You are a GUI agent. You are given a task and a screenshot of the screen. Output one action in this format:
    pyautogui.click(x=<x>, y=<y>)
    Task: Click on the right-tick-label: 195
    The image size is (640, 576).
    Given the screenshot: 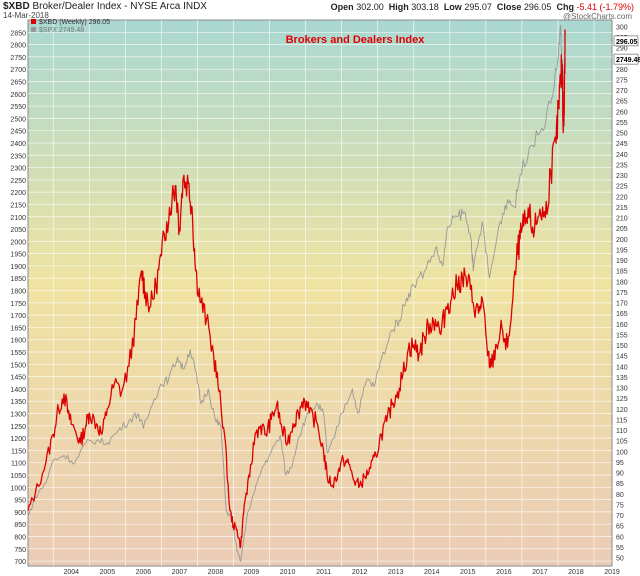 What is the action you would take?
    pyautogui.click(x=622, y=250)
    